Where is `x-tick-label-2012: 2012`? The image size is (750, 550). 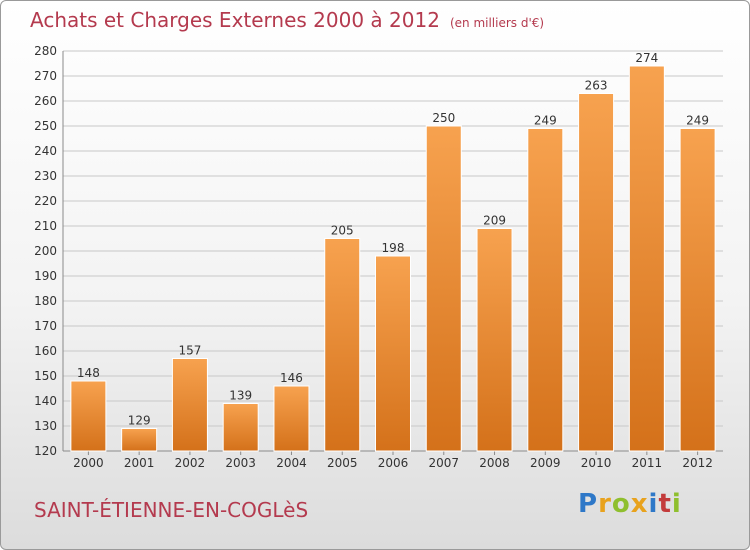
x-tick-label-2012: 2012 is located at coordinates (697, 463).